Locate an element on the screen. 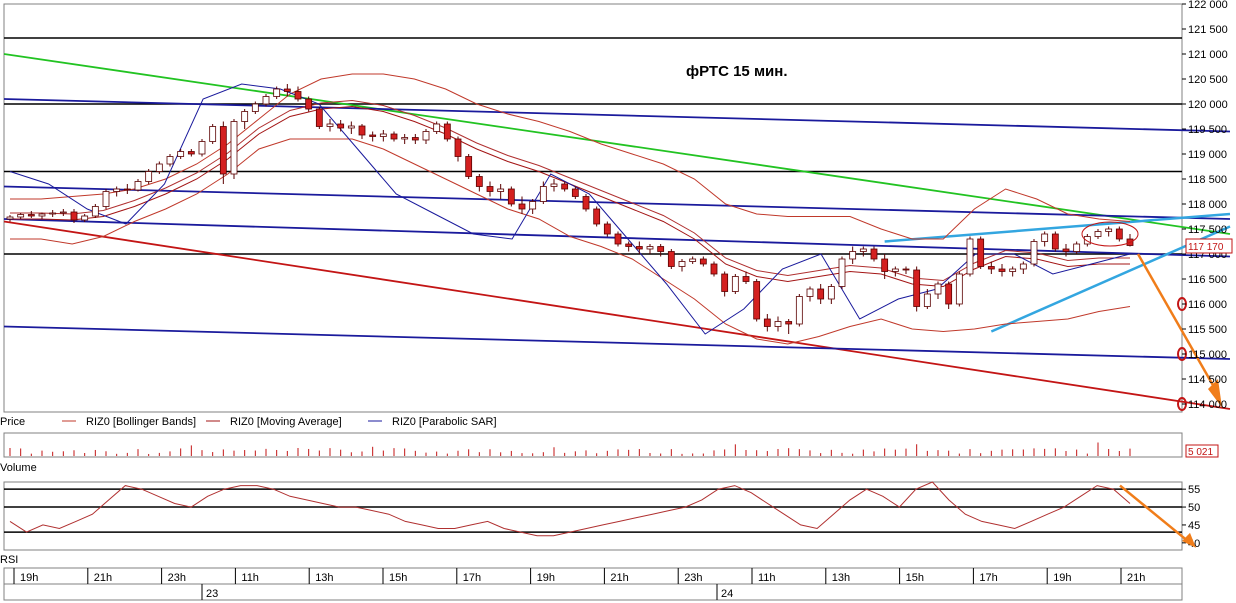 Image resolution: width=1236 pixels, height=603 pixels. forecast-arrowhead is located at coordinates (1215, 393).